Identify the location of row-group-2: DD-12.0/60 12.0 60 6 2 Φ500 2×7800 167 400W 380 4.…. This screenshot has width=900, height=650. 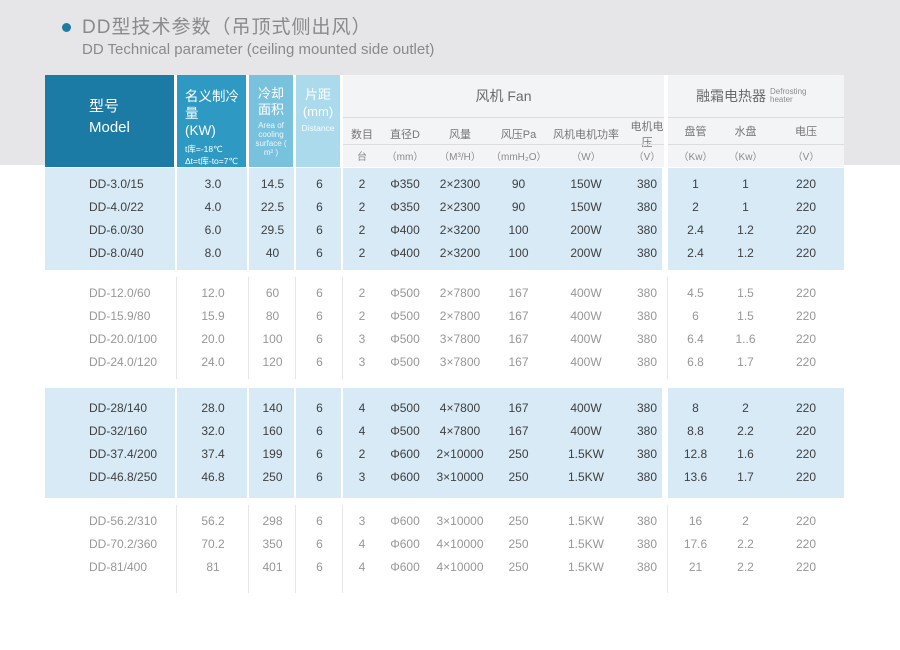
(444, 328).